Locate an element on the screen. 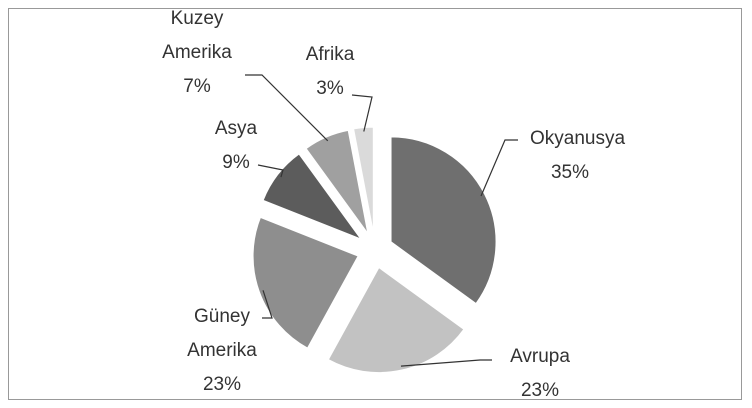  category-label: Okyanusya is located at coordinates (578, 138).